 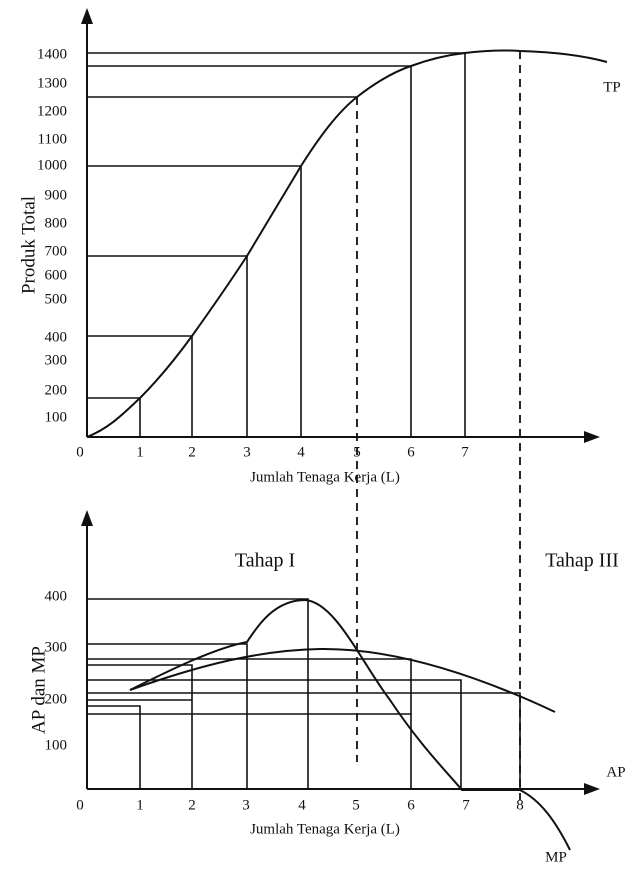 What do you see at coordinates (56, 251) in the screenshot?
I see `y-tick-label: 700` at bounding box center [56, 251].